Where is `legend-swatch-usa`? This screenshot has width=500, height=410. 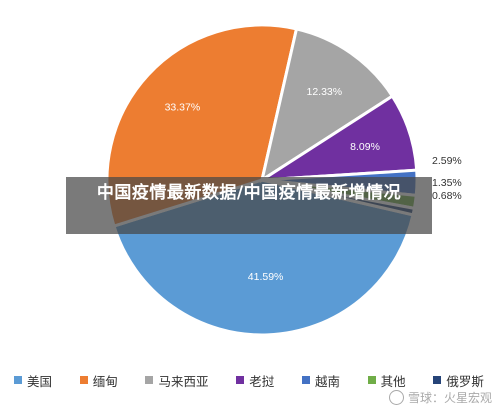 legend-swatch-usa is located at coordinates (18, 380).